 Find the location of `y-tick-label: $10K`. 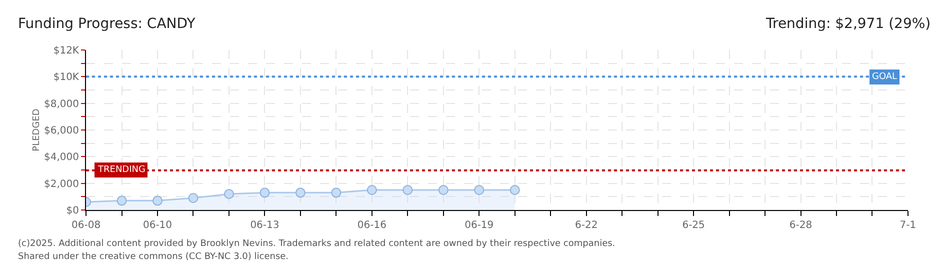

y-tick-label: $10K is located at coordinates (66, 78).